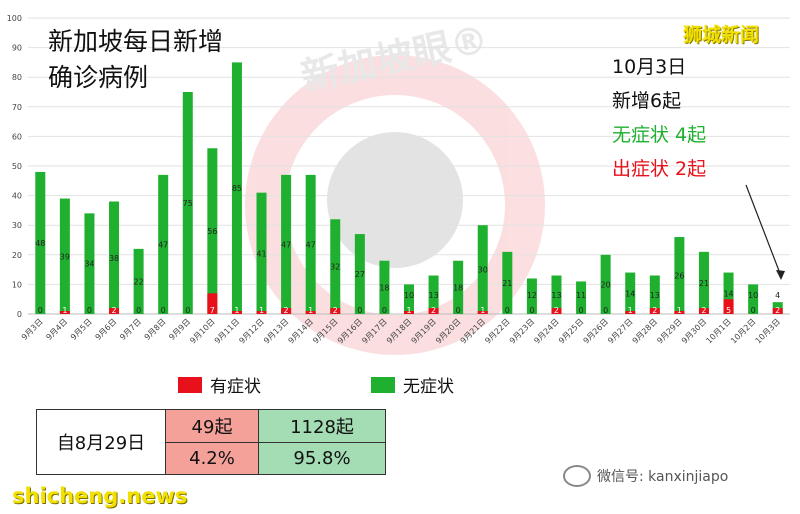 This screenshot has width=800, height=514. Describe the element at coordinates (721, 35) in the screenshot. I see `brand-logo-top: 狮城新闻` at that location.